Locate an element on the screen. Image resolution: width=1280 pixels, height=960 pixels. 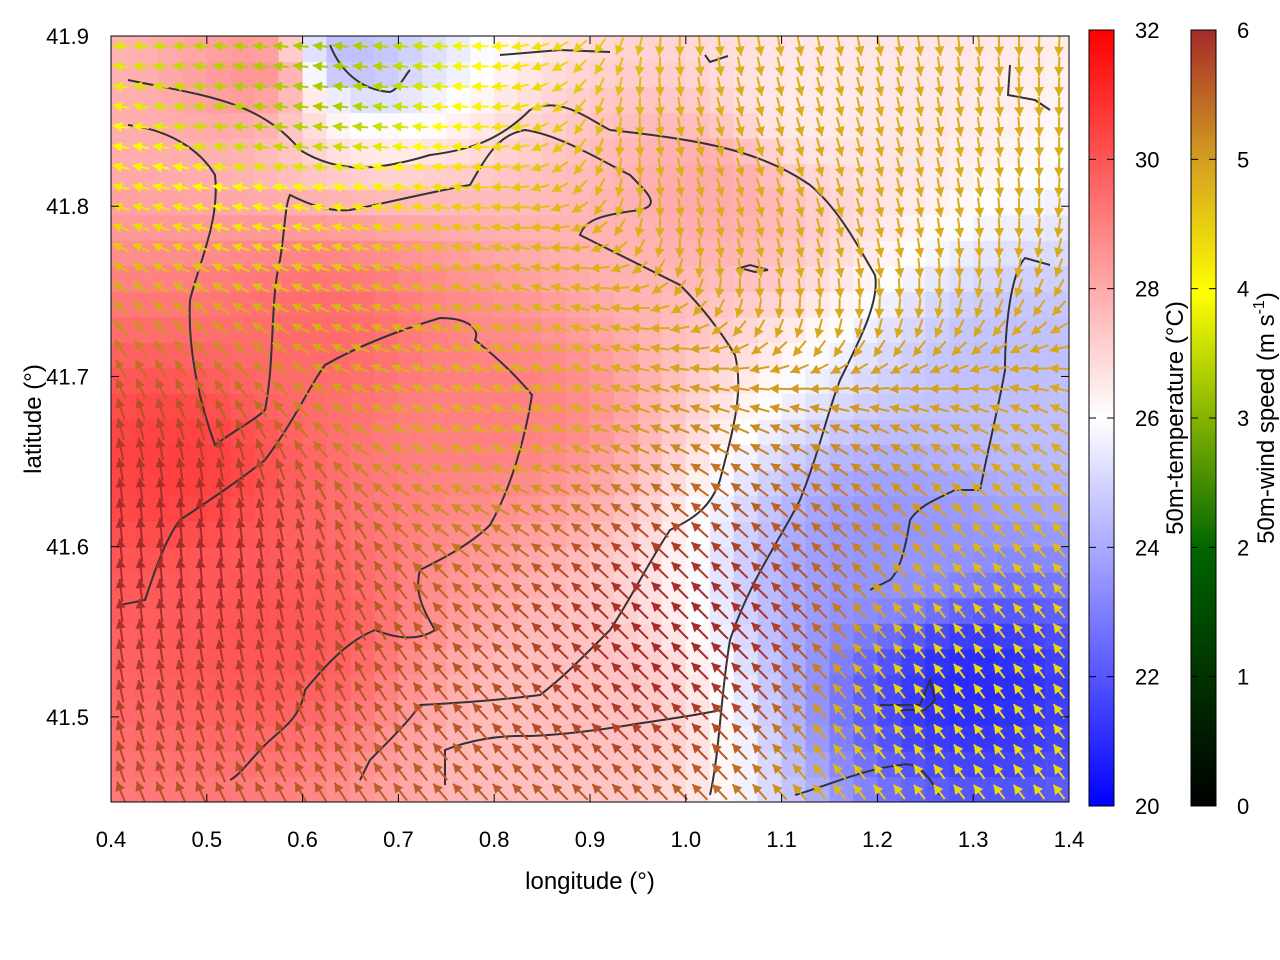
colorbar-tick-label: 32 is located at coordinates (1147, 30).